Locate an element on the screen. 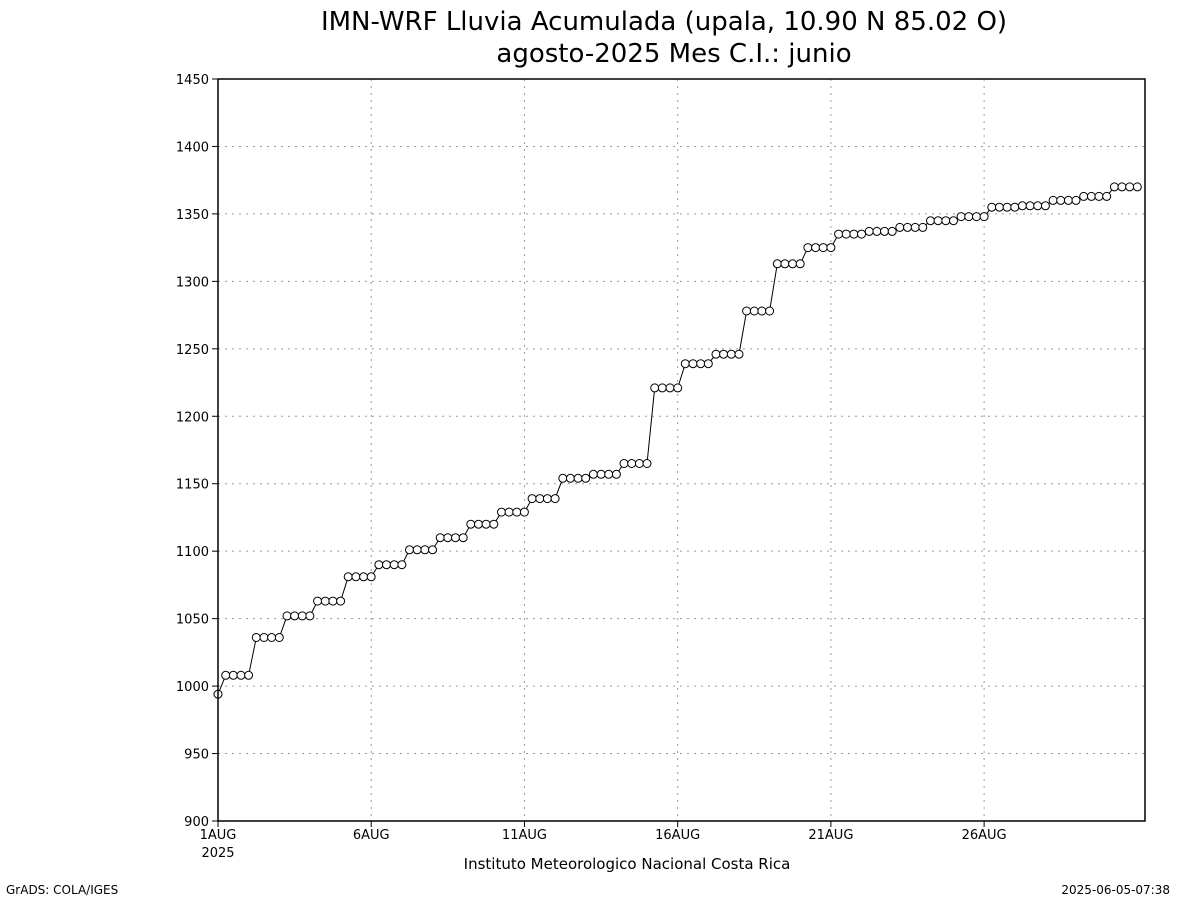 Image resolution: width=1200 pixels, height=904 pixels. x-tick-label: 1AUG is located at coordinates (218, 835).